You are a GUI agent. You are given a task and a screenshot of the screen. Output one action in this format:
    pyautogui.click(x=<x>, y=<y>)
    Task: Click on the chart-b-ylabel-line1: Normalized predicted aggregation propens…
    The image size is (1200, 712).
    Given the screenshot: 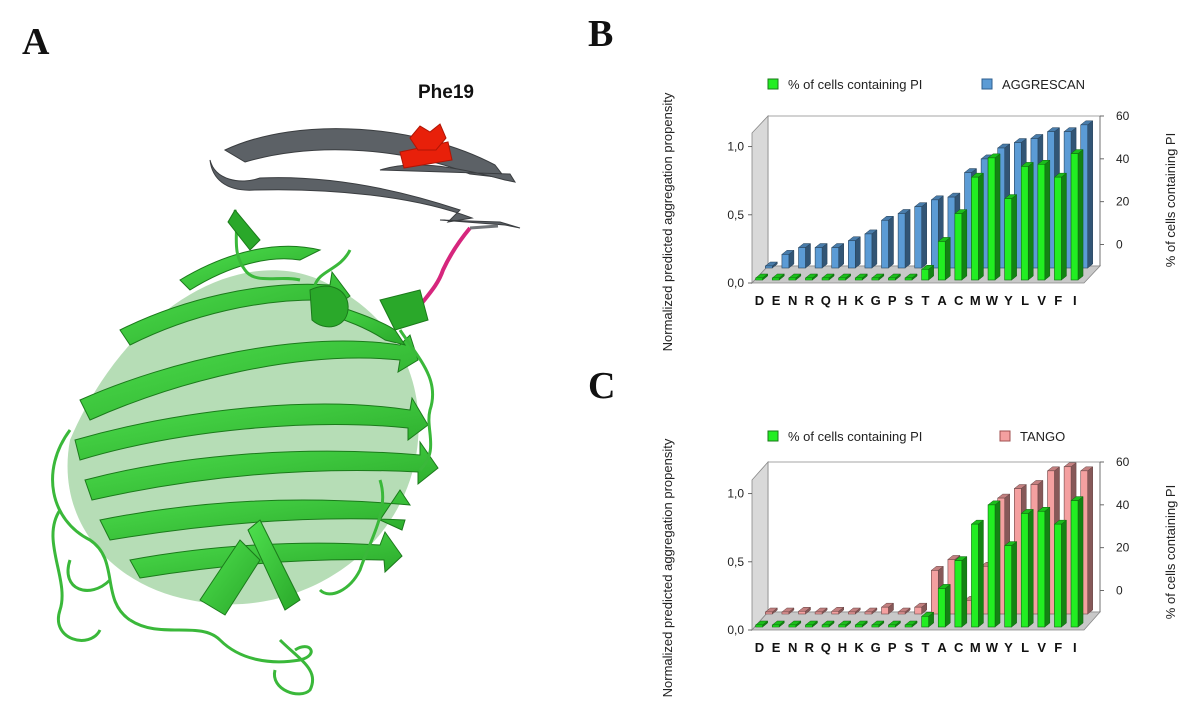 What is the action you would take?
    pyautogui.click(x=667, y=221)
    